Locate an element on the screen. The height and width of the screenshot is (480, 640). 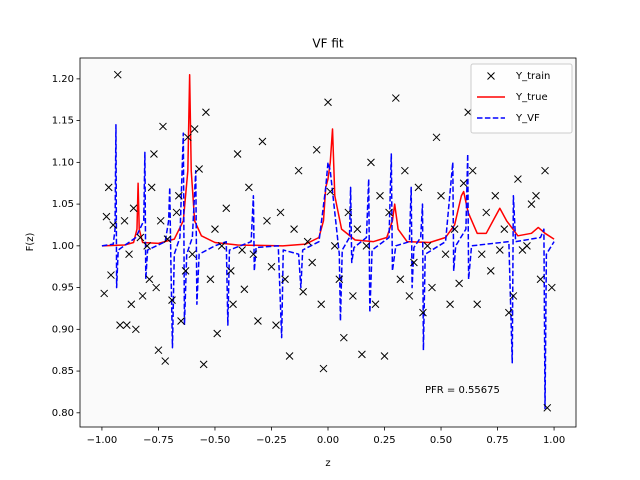
x-tick-label: 1.00 is located at coordinates (554, 440).